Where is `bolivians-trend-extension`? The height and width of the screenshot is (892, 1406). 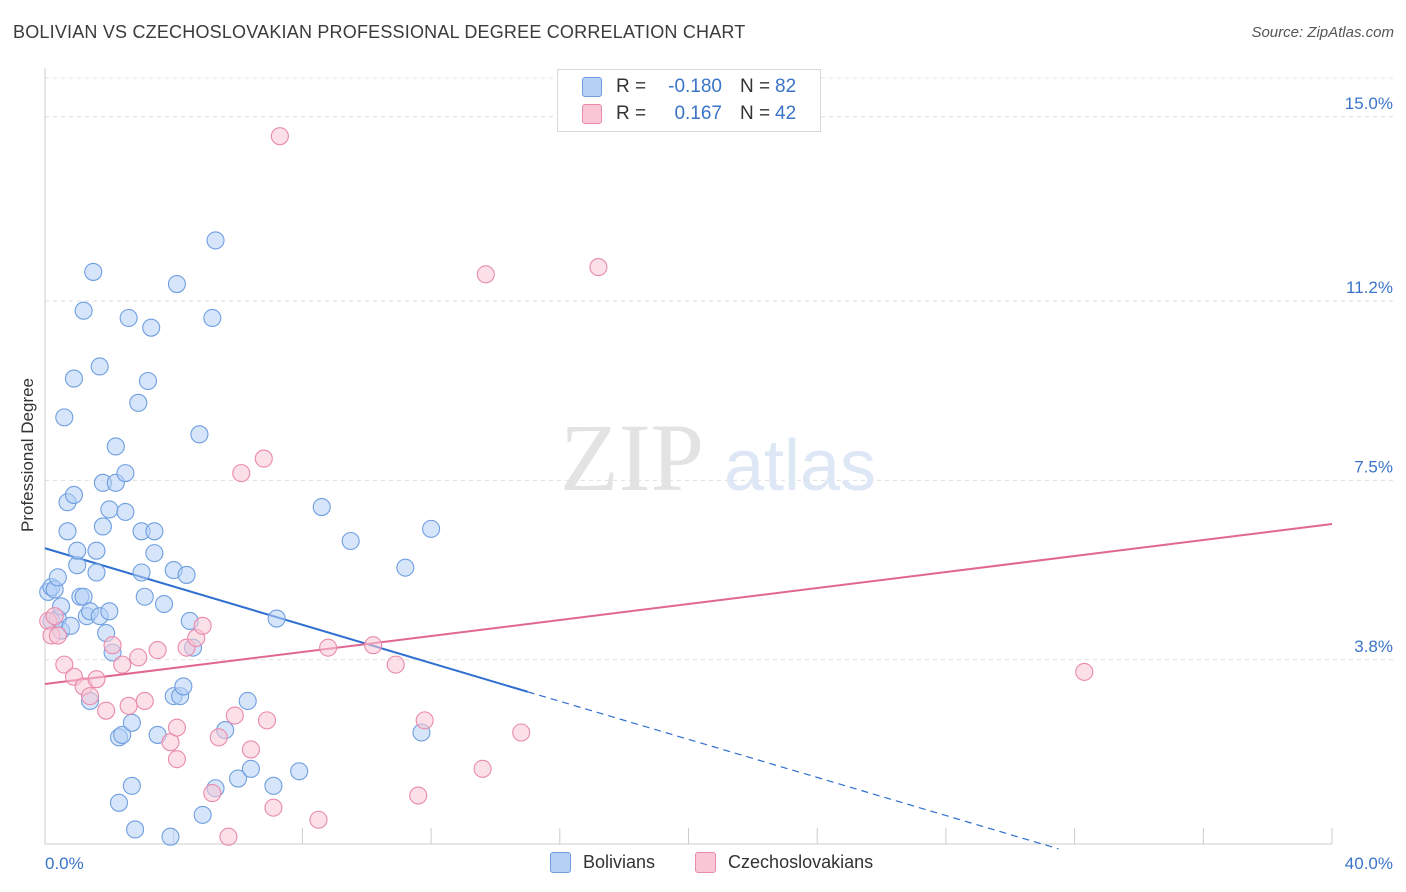 bolivians-trend-extension is located at coordinates (793, 770).